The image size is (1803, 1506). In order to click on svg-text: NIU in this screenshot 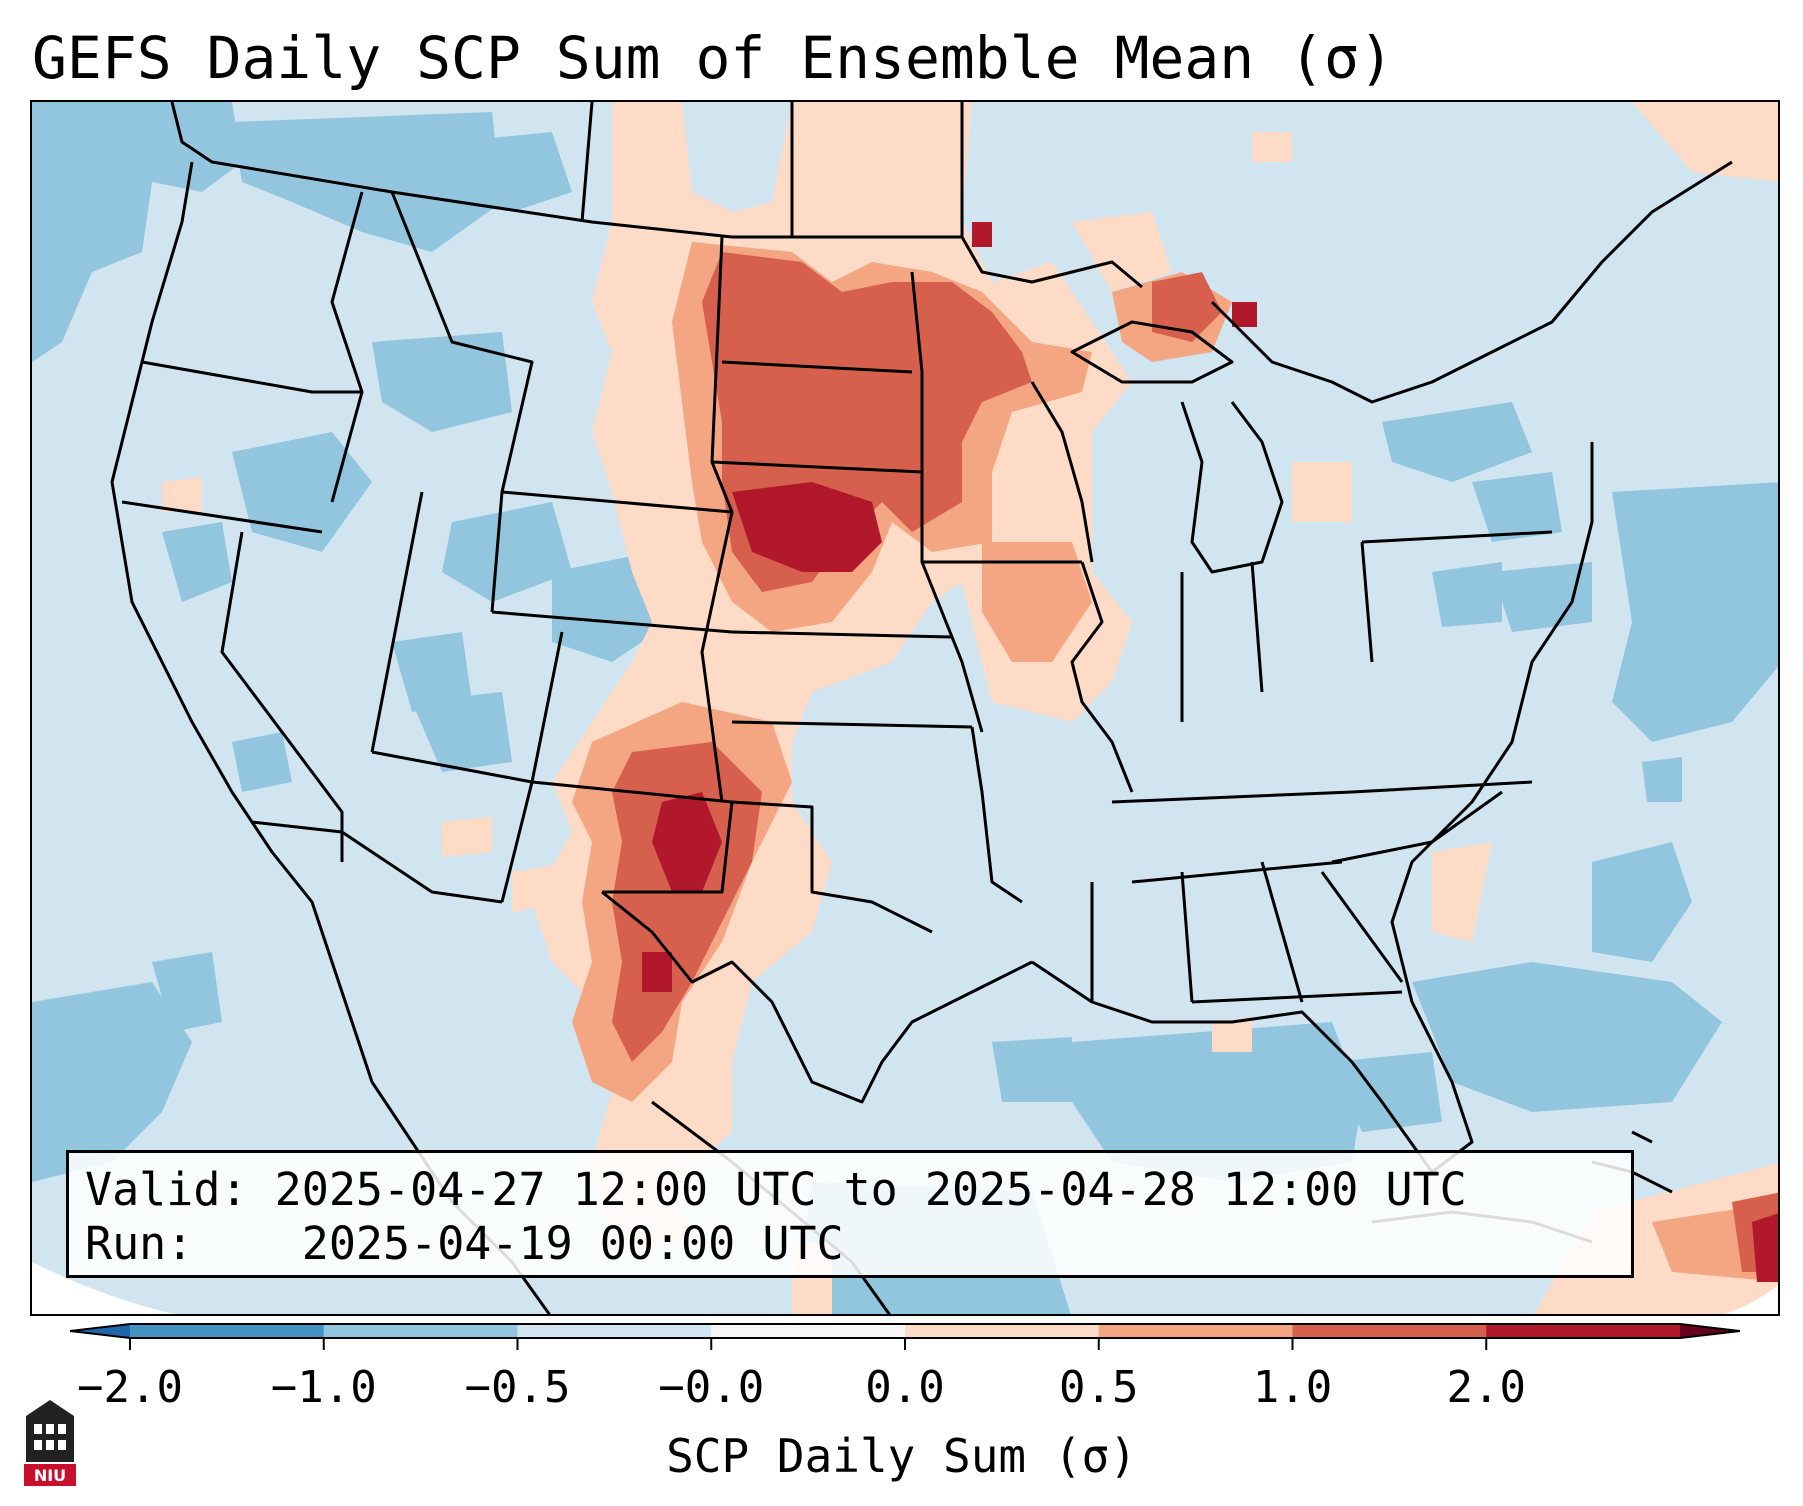, I will do `click(50, 1475)`.